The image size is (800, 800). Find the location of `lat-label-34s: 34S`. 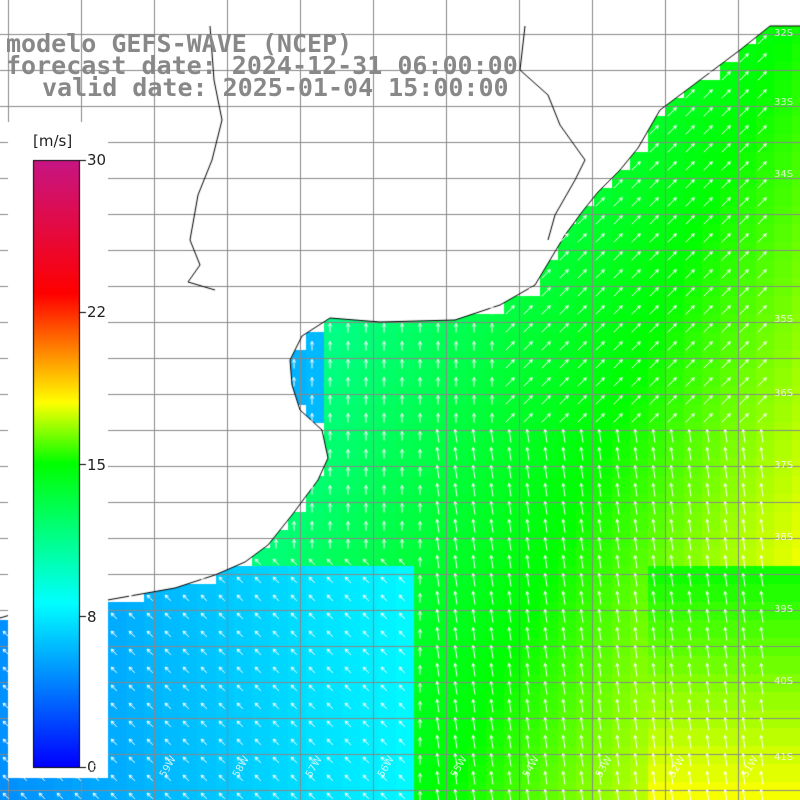

lat-label-34s: 34S is located at coordinates (784, 174).